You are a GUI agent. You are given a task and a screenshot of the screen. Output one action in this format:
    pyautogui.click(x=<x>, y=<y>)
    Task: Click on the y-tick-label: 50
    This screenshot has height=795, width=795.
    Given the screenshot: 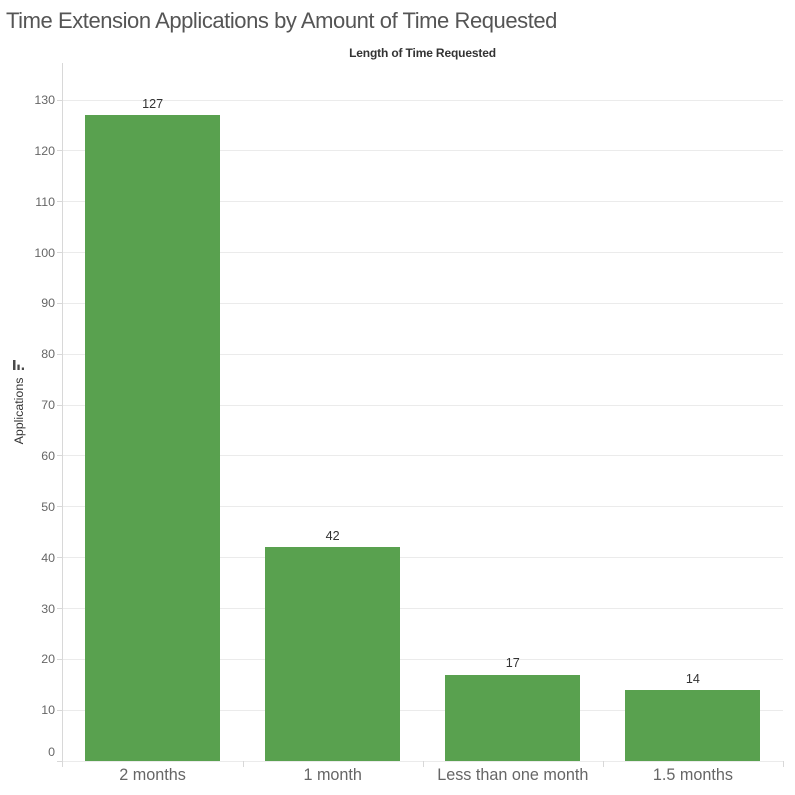 What is the action you would take?
    pyautogui.click(x=48, y=506)
    